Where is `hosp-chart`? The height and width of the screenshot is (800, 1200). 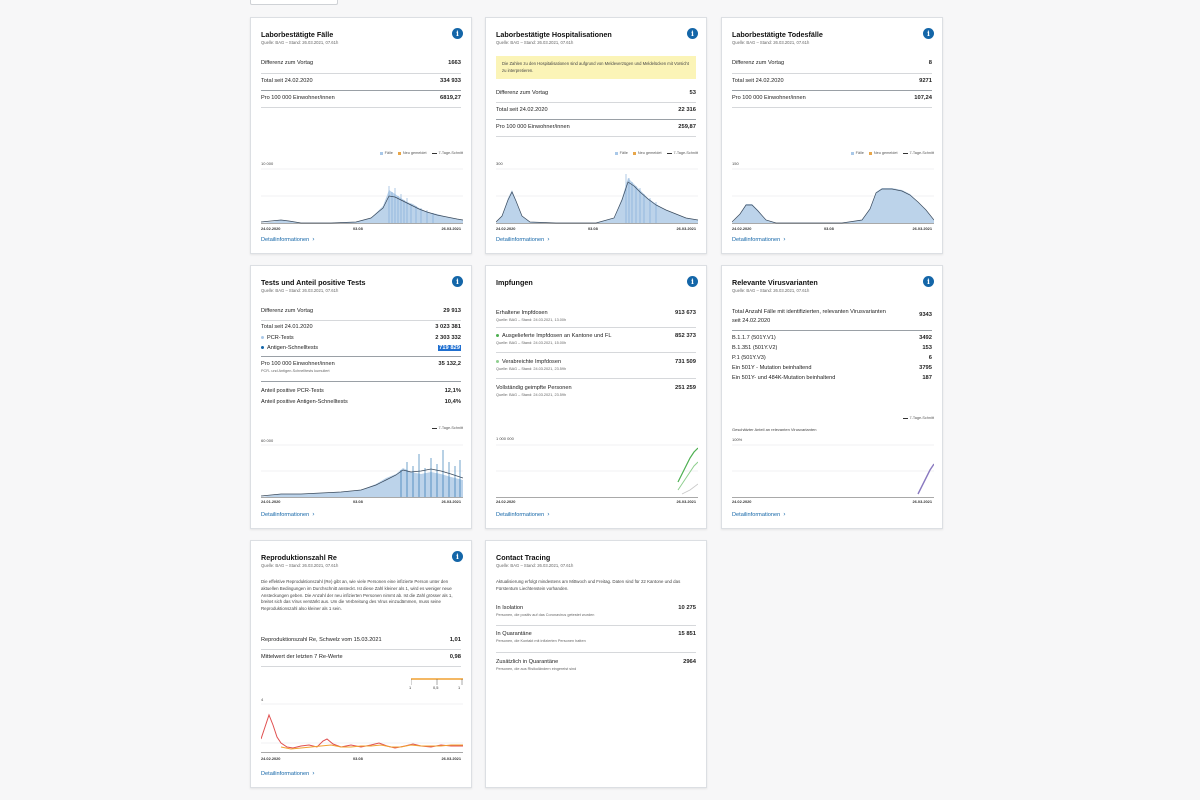 hosp-chart is located at coordinates (597, 196).